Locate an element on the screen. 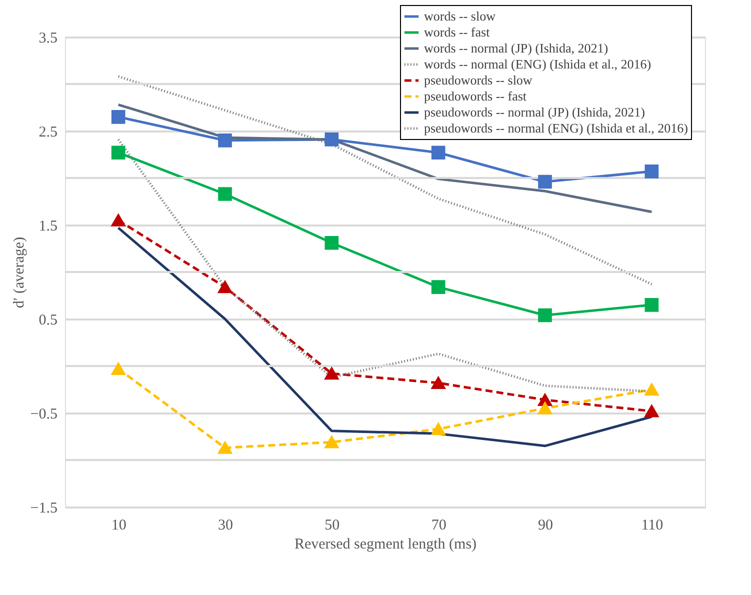 Image resolution: width=751 pixels, height=595 pixels. y-axis-title: d′ (average) is located at coordinates (19, 272).